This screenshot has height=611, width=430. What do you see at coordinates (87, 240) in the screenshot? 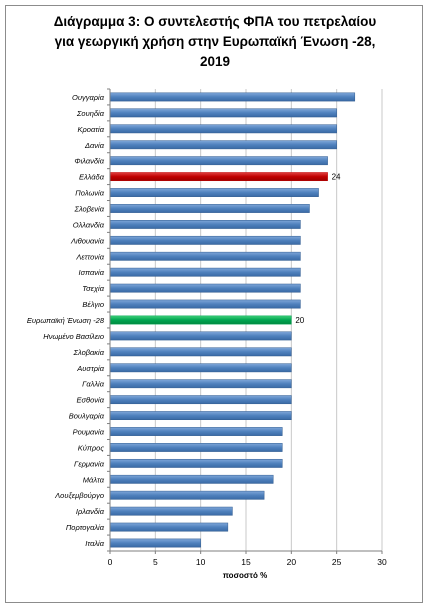
I see `category-label: Λιθουανία` at bounding box center [87, 240].